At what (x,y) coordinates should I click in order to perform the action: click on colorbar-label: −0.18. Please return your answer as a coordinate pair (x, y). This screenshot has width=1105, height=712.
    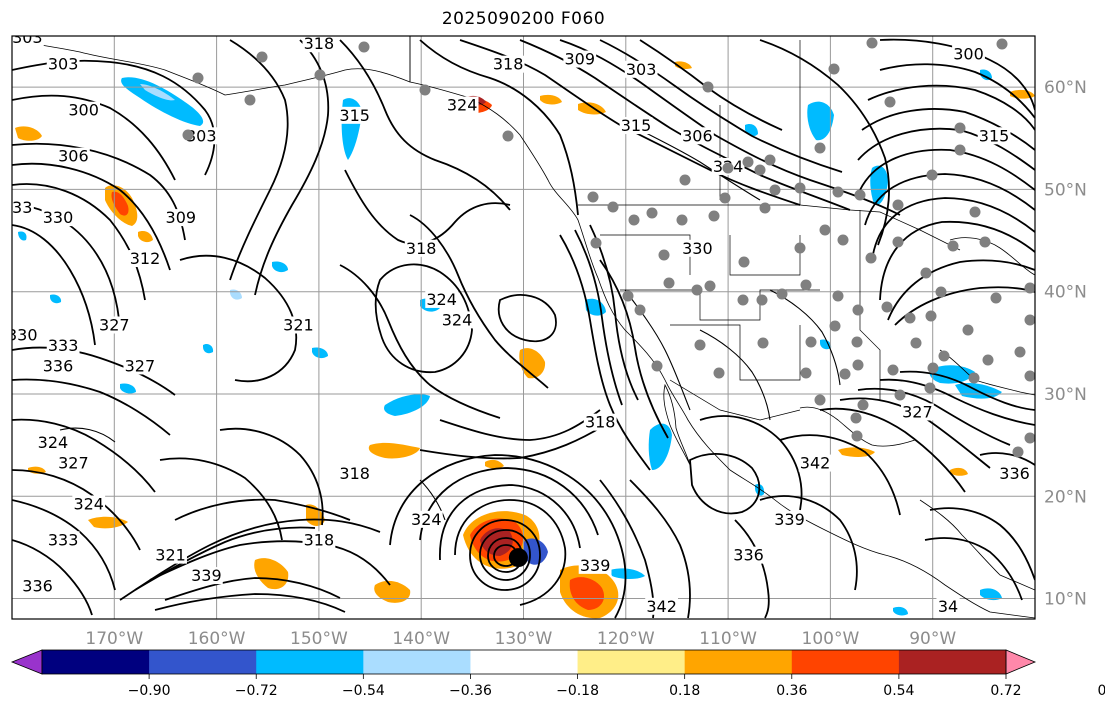
    Looking at the image, I should click on (577, 691).